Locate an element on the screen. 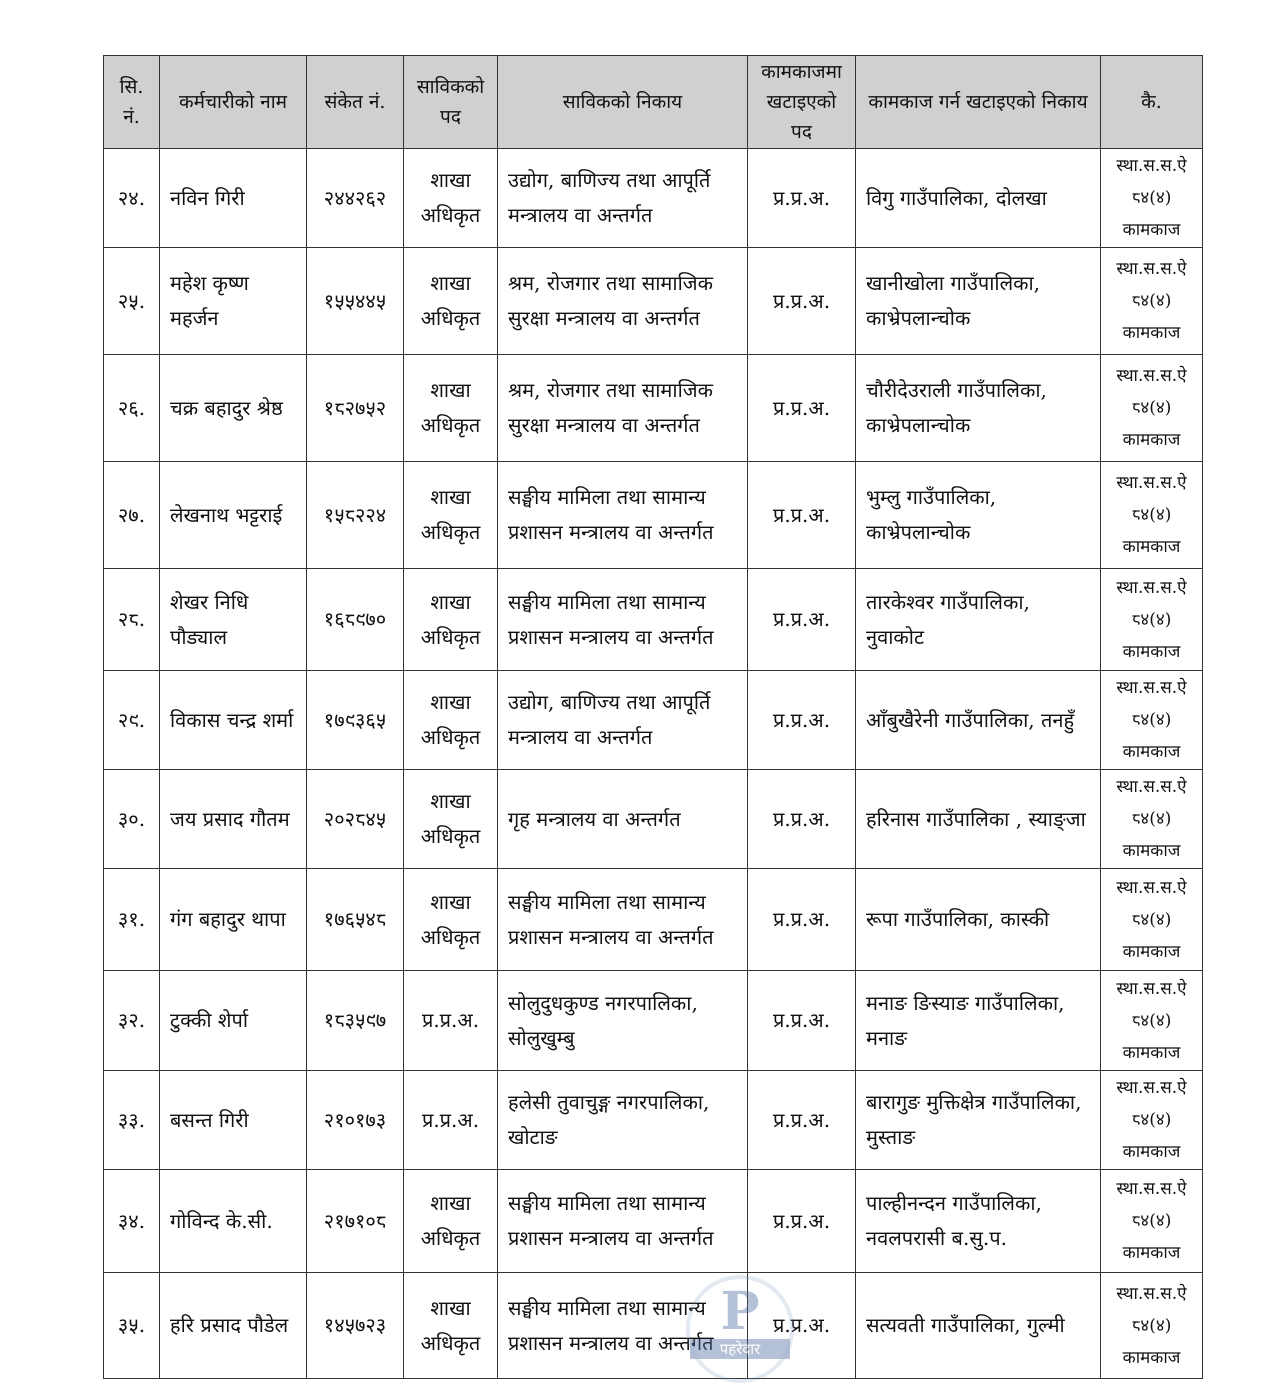 The height and width of the screenshot is (1392, 1275). table-cell: नविन गिरी is located at coordinates (233, 198).